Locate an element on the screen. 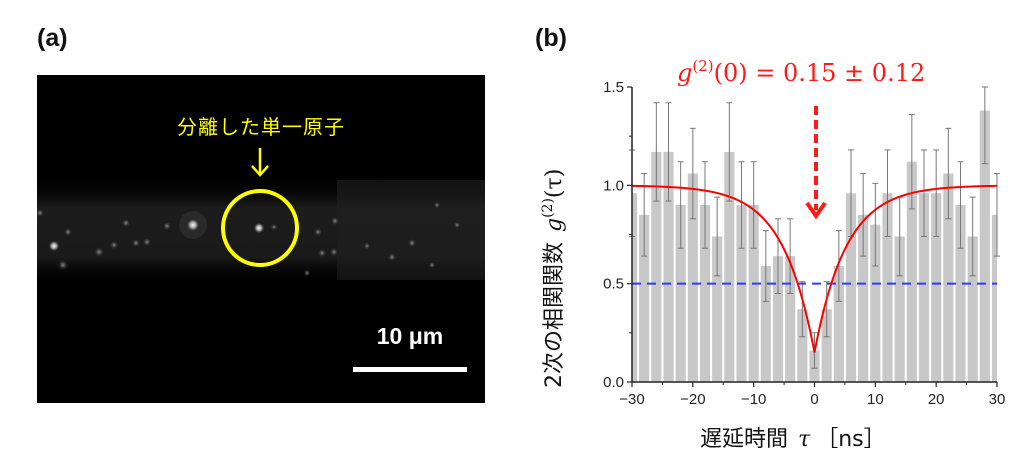  ylabel-g: g is located at coordinates (554, 225).